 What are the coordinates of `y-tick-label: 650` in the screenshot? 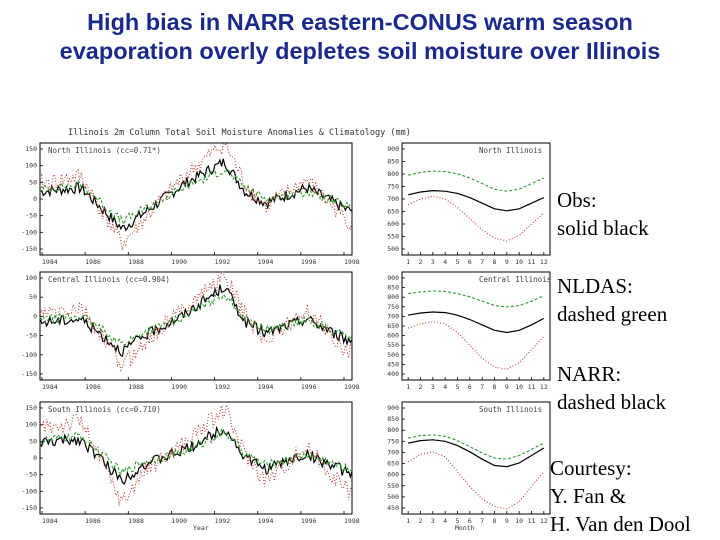 It's located at (393, 326).